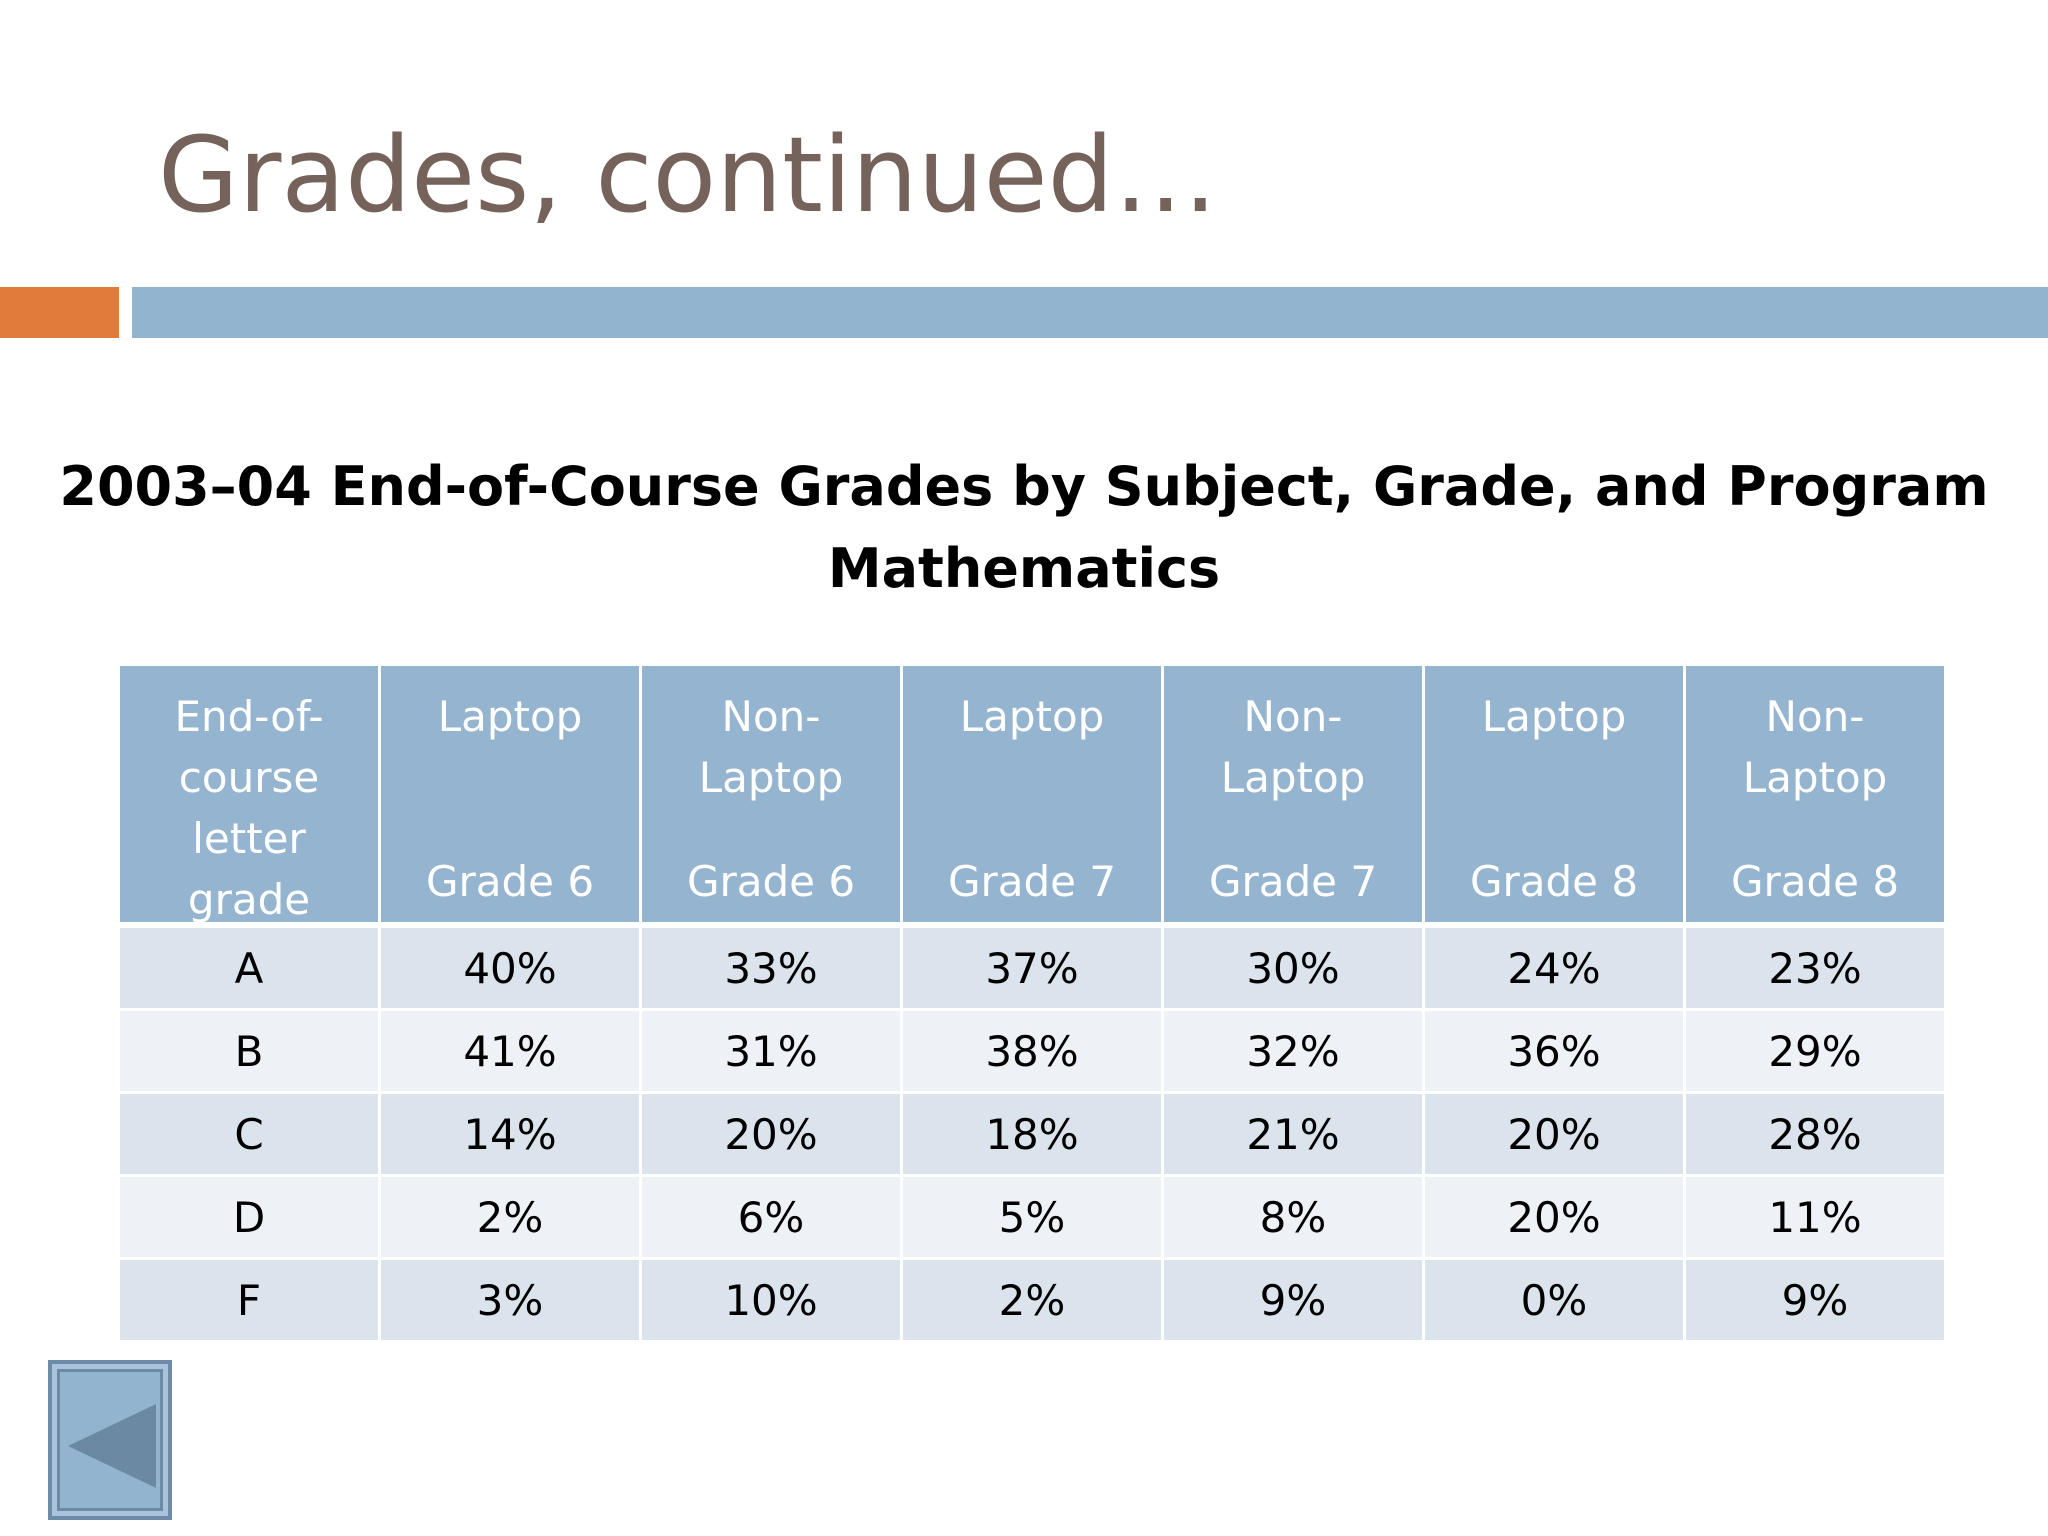 Image resolution: width=2048 pixels, height=1536 pixels. What do you see at coordinates (510, 1052) in the screenshot?
I see `table-cell: 41%` at bounding box center [510, 1052].